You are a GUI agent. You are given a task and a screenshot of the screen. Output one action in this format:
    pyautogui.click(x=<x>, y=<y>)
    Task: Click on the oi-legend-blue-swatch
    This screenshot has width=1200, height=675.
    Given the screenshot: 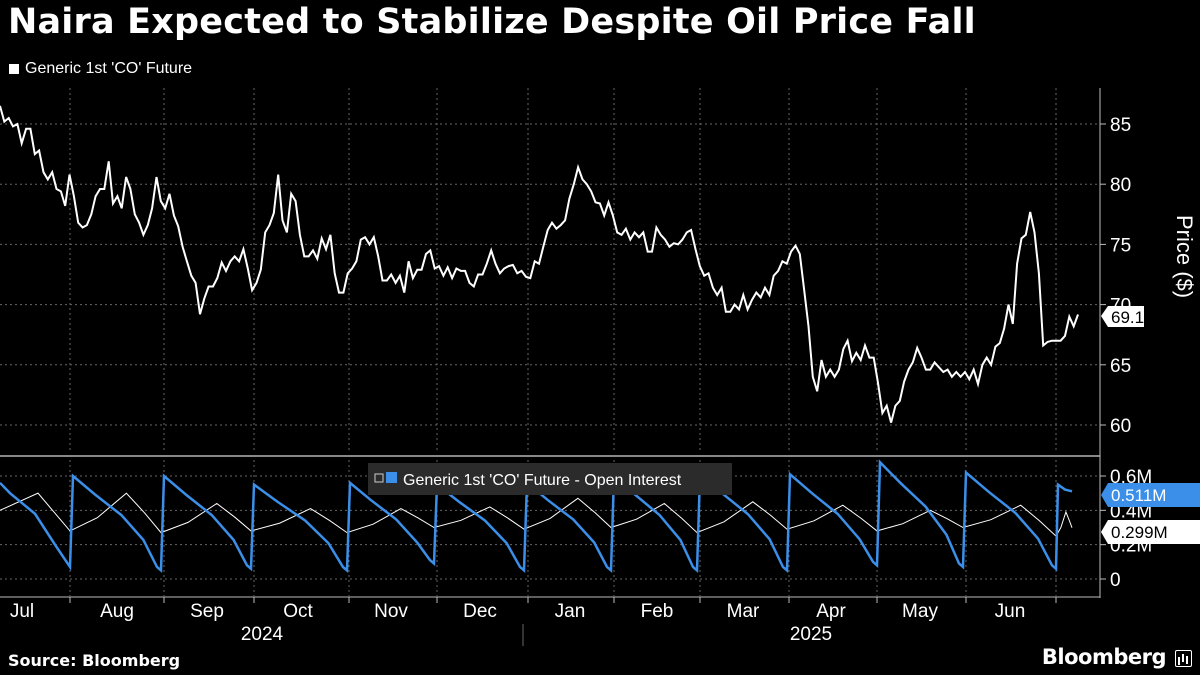 What is the action you would take?
    pyautogui.click(x=391, y=477)
    